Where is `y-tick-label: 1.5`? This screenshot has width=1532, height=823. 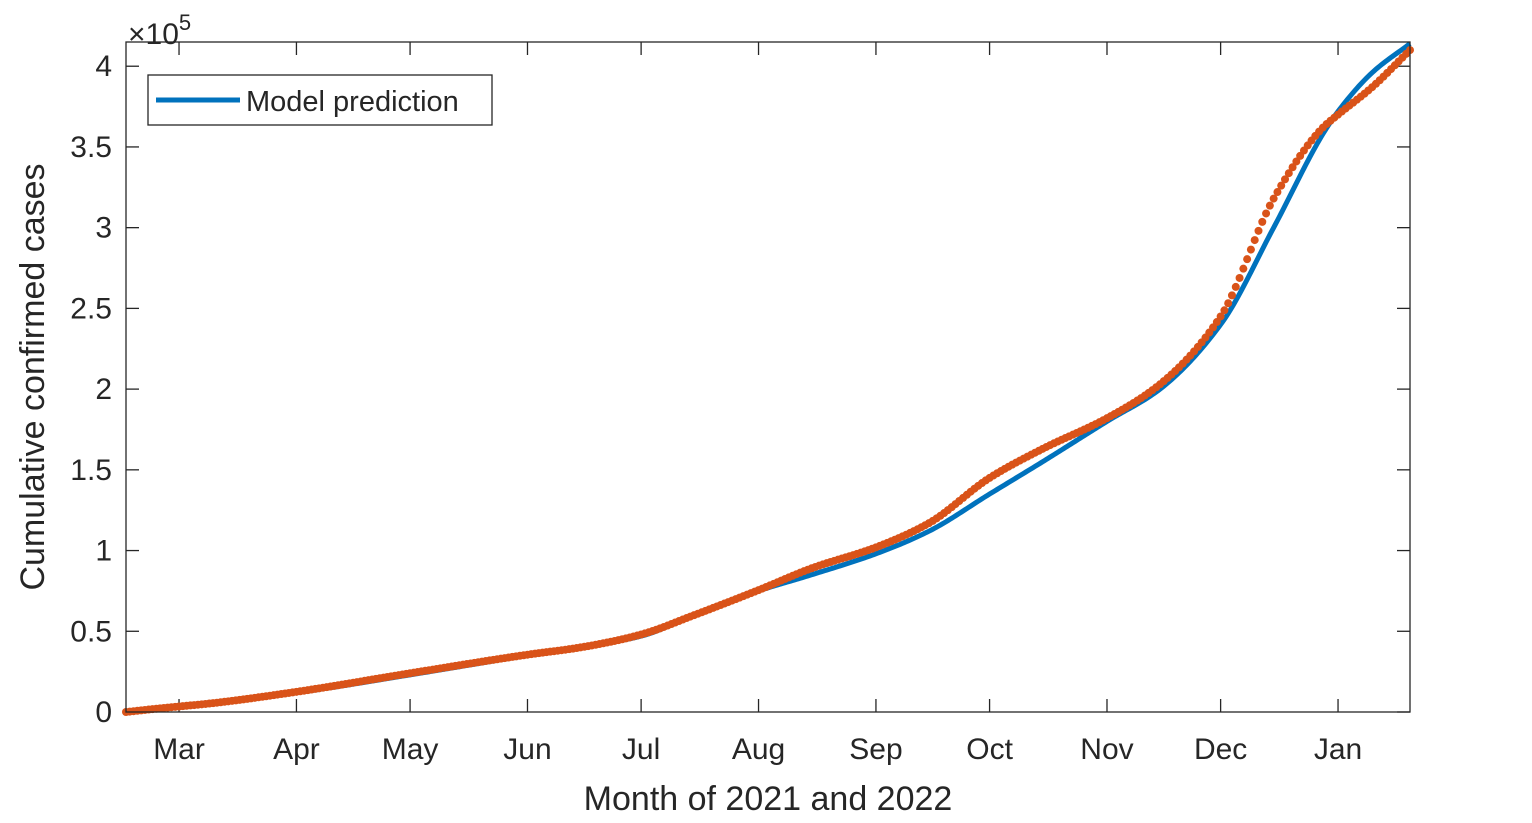 y-tick-label: 1.5 is located at coordinates (91, 470).